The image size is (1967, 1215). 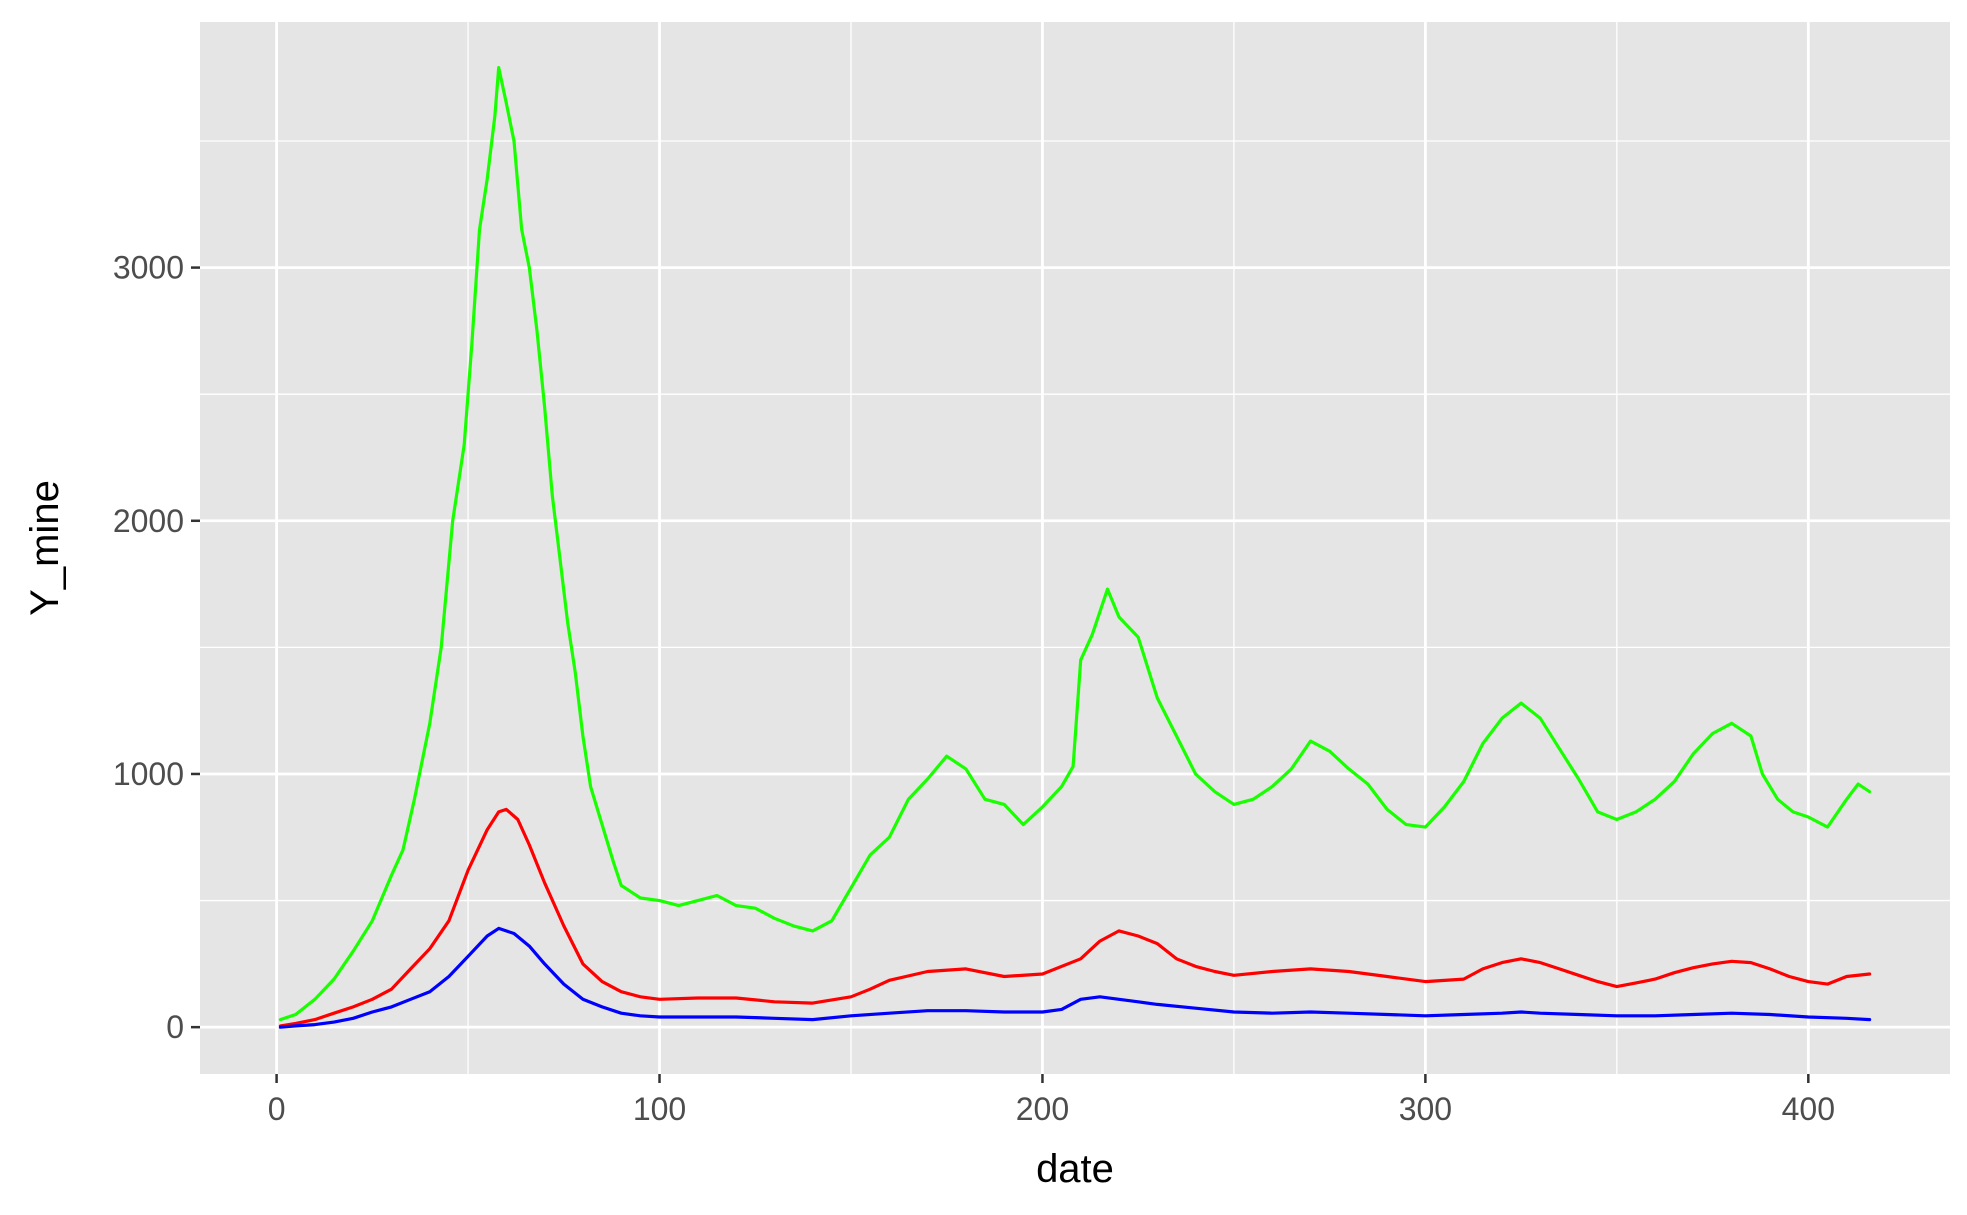 I want to click on y-axis-title: Y_mine, so click(x=45, y=548).